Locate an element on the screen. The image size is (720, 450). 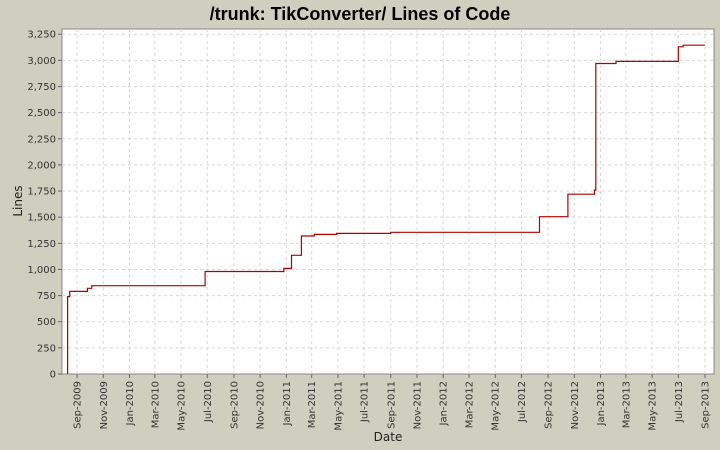
x-tick-label: May-2012 is located at coordinates (496, 406).